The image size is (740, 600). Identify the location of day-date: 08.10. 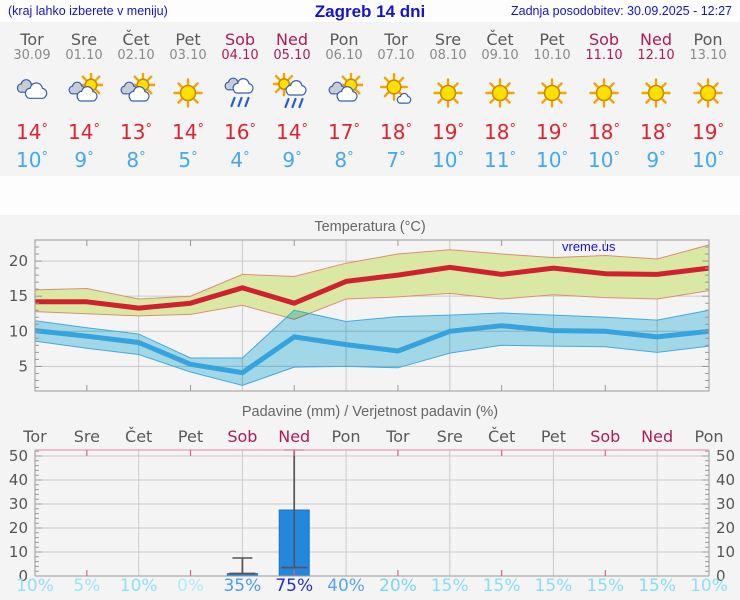
(448, 55).